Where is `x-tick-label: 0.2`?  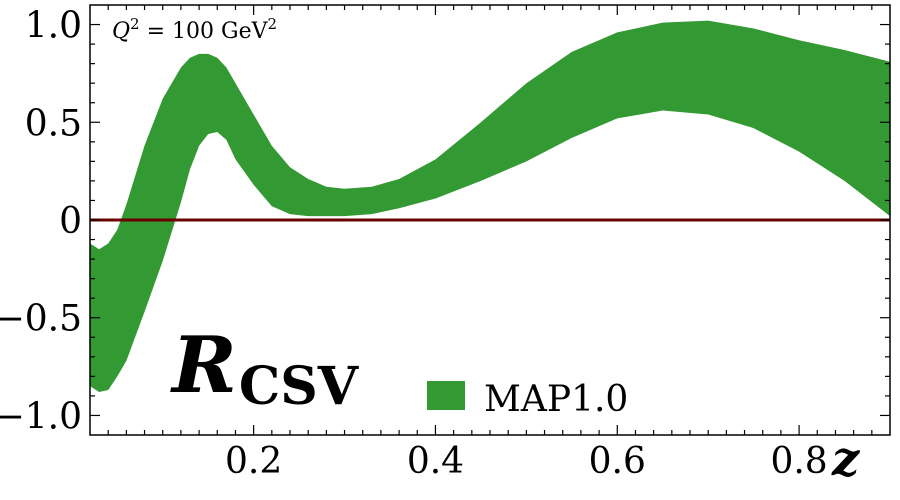
x-tick-label: 0.2 is located at coordinates (253, 461).